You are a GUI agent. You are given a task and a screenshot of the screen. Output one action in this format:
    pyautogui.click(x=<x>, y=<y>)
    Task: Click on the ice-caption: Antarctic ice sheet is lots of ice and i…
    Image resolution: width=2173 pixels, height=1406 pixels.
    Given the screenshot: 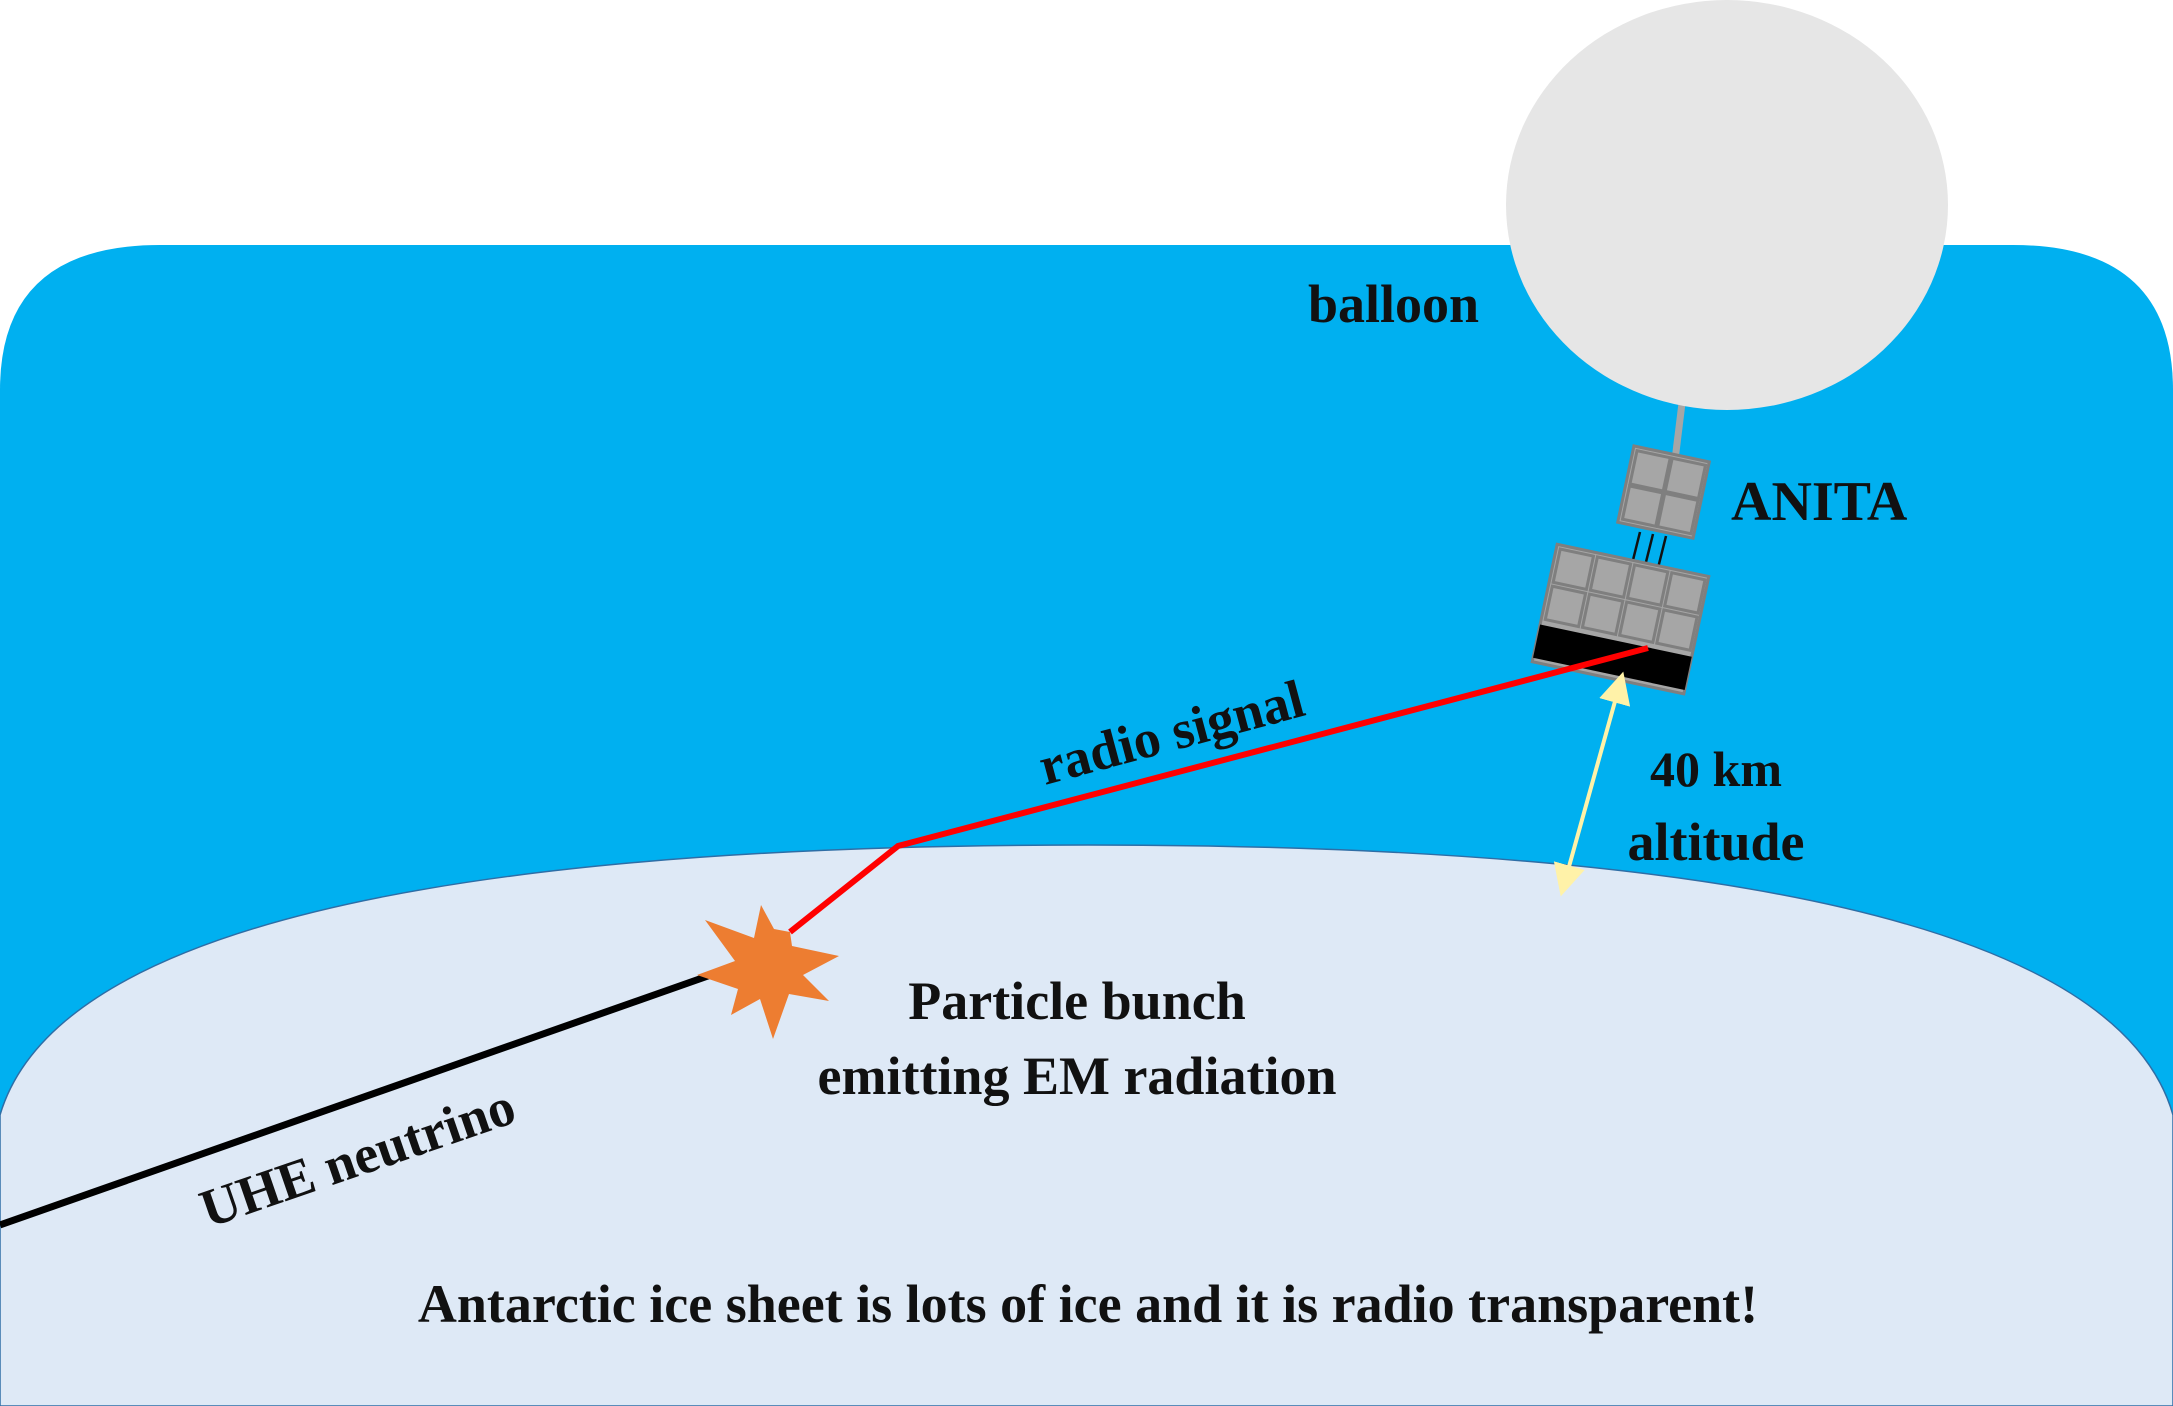 What is the action you would take?
    pyautogui.click(x=1088, y=1304)
    